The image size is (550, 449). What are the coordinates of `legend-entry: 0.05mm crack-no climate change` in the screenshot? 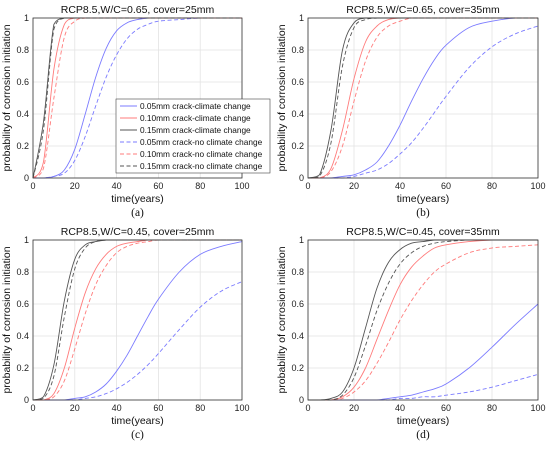 It's located at (201, 142).